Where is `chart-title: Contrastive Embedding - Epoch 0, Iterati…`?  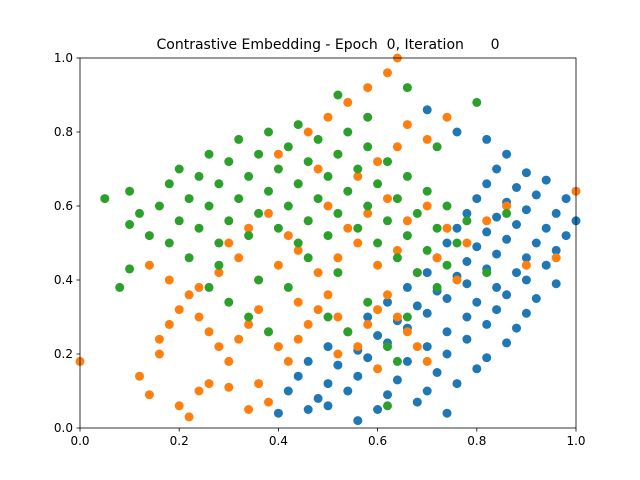
chart-title: Contrastive Embedding - Epoch 0, Iterati… is located at coordinates (328, 45).